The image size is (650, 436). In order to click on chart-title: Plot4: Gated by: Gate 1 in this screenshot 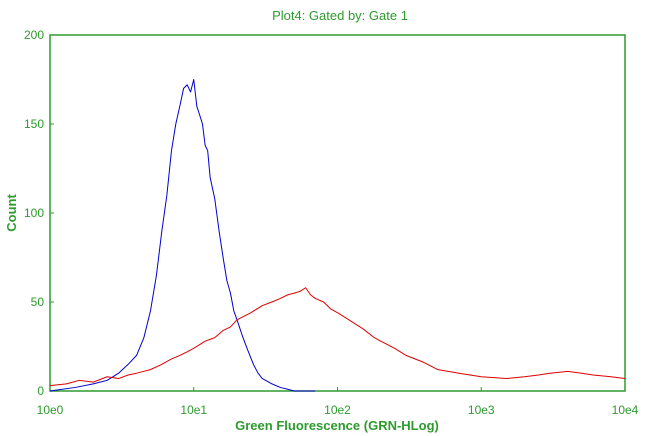, I will do `click(340, 15)`.